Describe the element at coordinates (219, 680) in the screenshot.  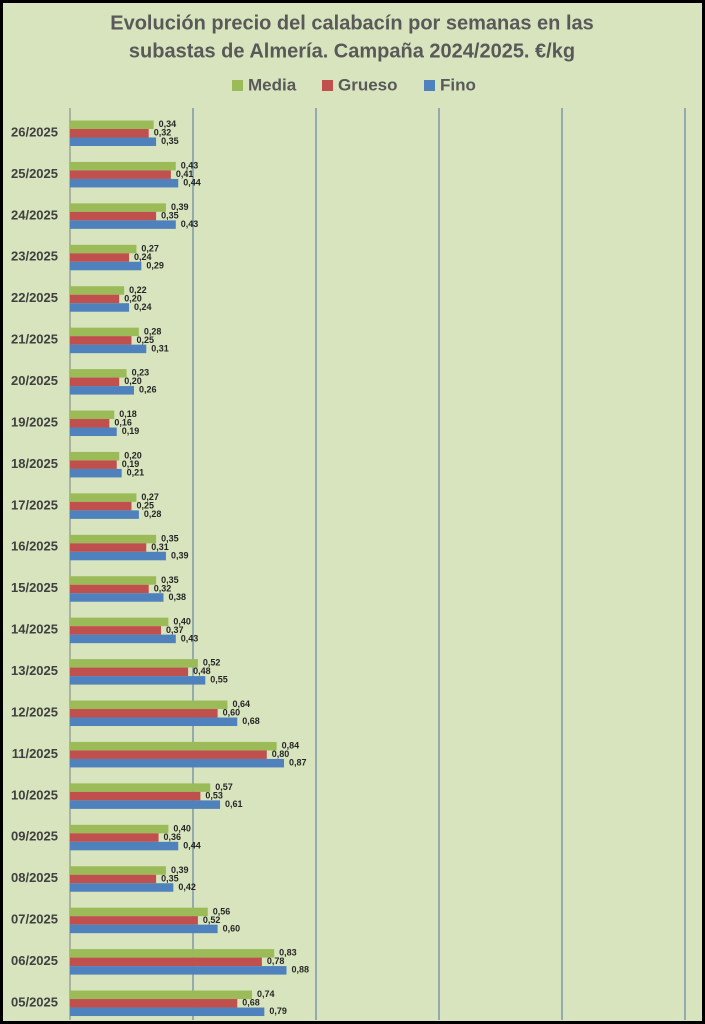
I see `value-label: 0,55` at that location.